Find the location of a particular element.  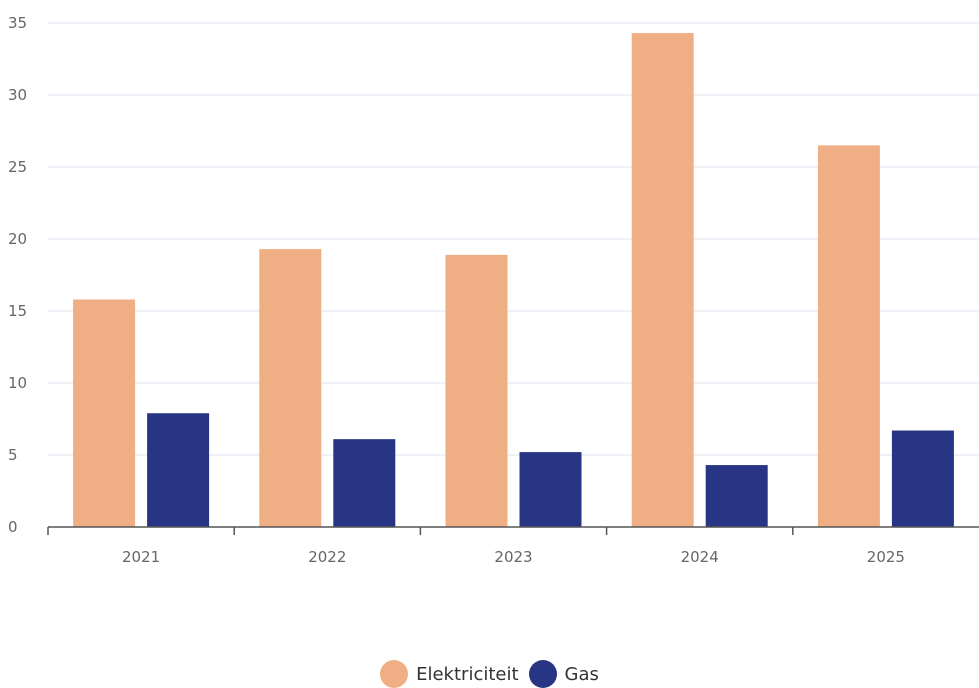

legend: Elektriciteit Gas is located at coordinates (489, 674).